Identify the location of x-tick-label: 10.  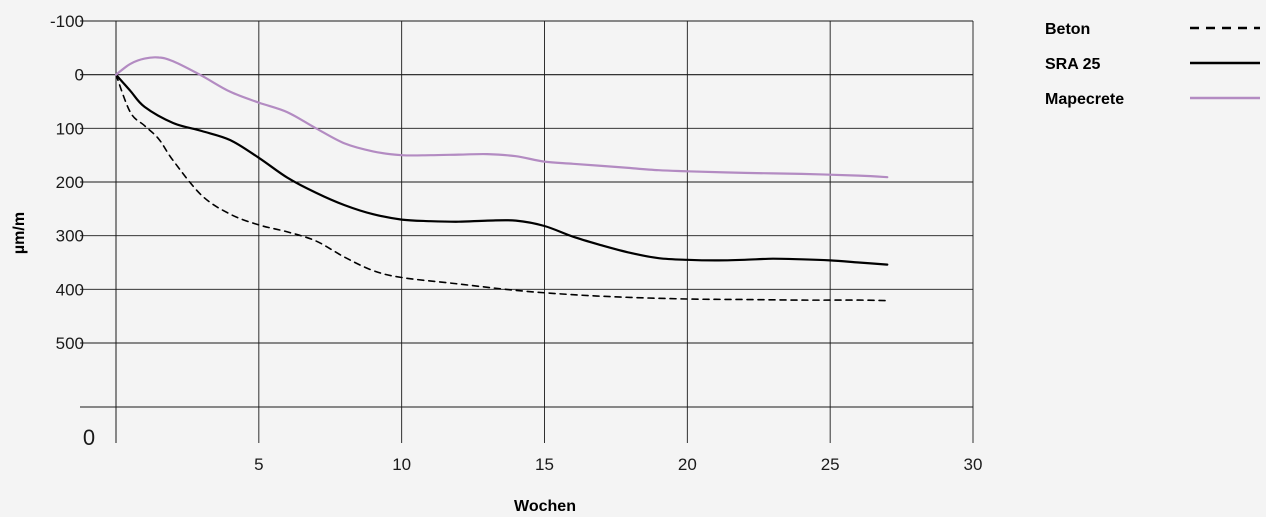
(401, 464).